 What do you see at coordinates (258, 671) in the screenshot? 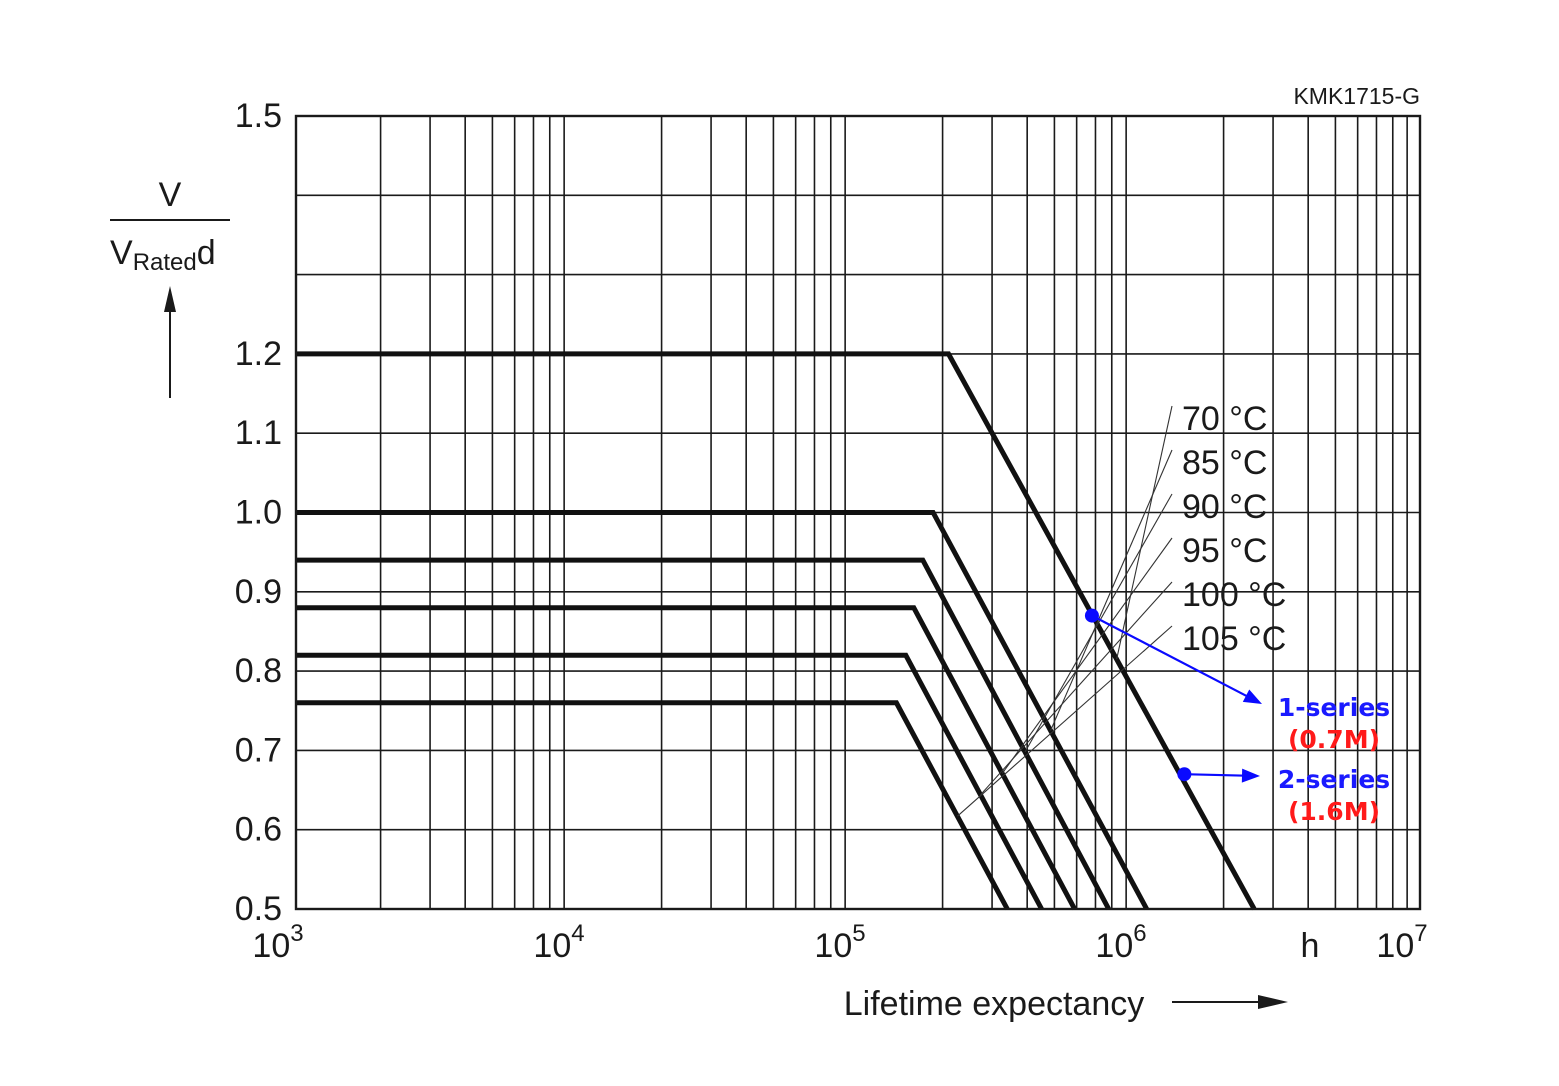
I see `y-tick-label: 0.8` at bounding box center [258, 671].